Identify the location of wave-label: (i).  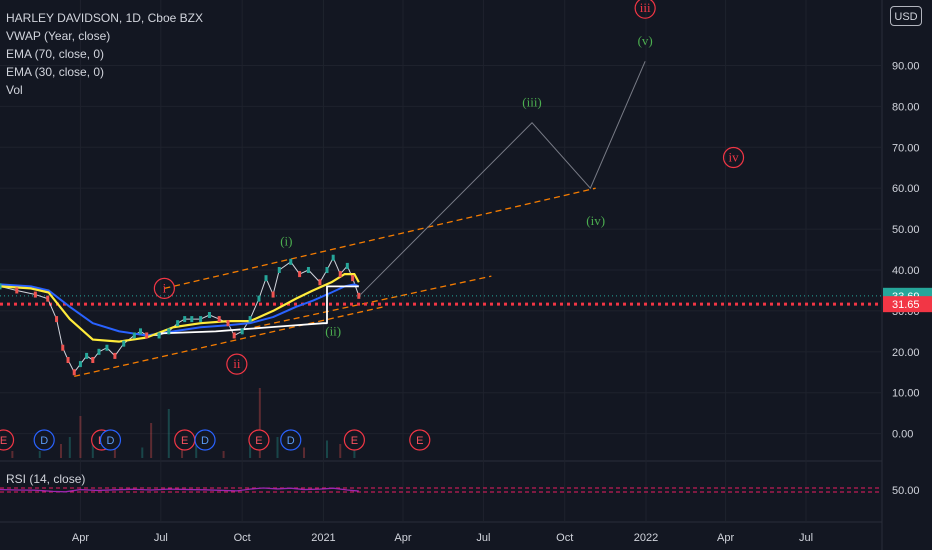
(286, 240).